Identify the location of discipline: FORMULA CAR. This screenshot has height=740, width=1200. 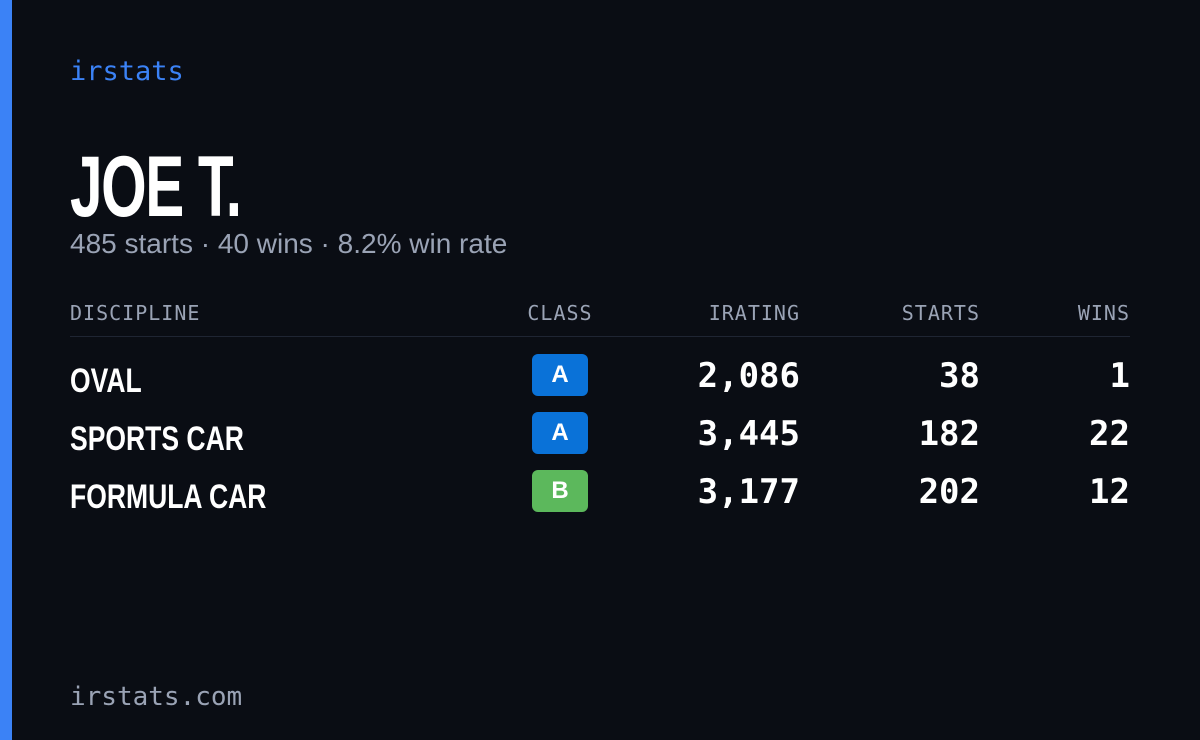
(168, 497).